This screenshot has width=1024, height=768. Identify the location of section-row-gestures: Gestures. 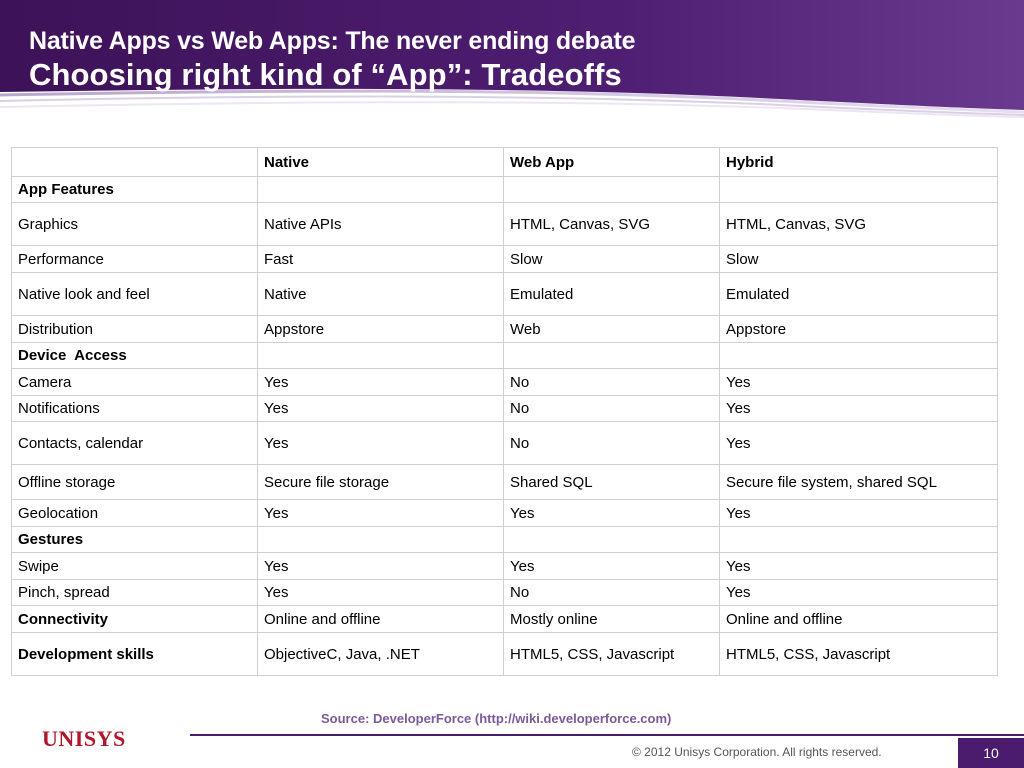
(504, 539).